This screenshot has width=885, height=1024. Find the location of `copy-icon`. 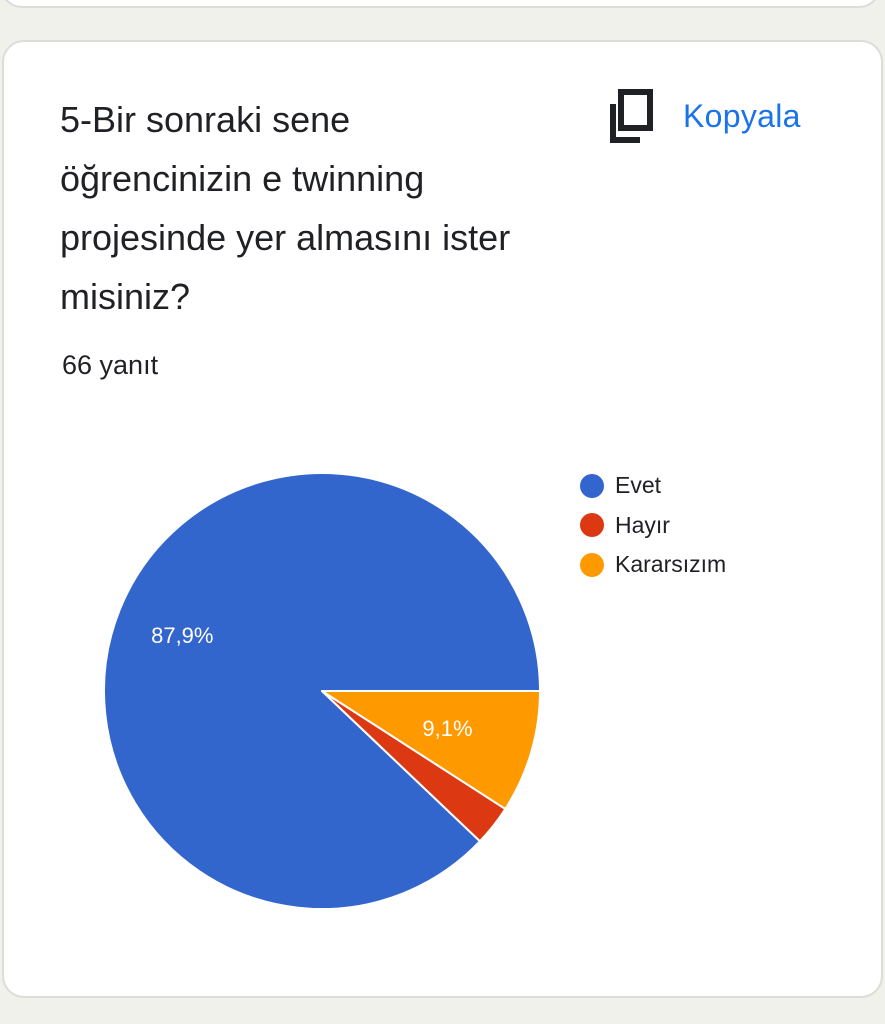

copy-icon is located at coordinates (631, 116).